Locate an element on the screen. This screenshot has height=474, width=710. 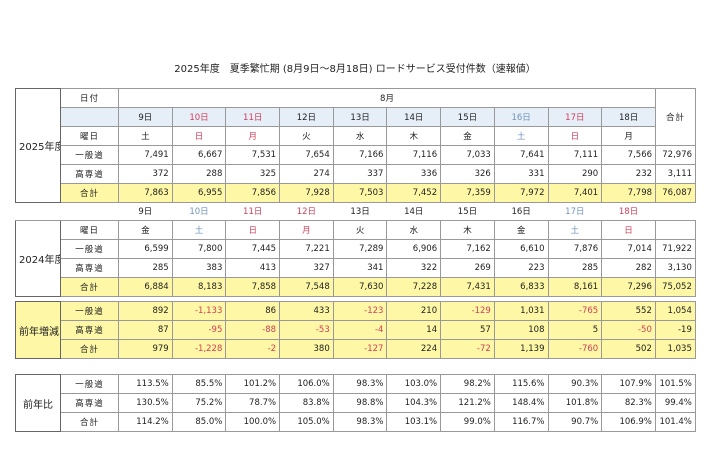
weekday: 火 is located at coordinates (360, 230).